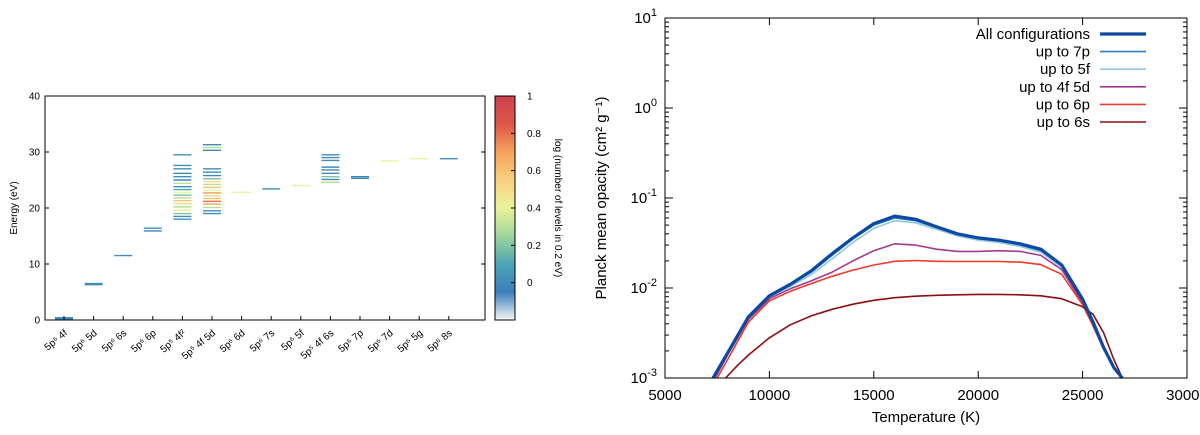  I want to click on opacity-tick-label: 10⁻¹, so click(644, 197).